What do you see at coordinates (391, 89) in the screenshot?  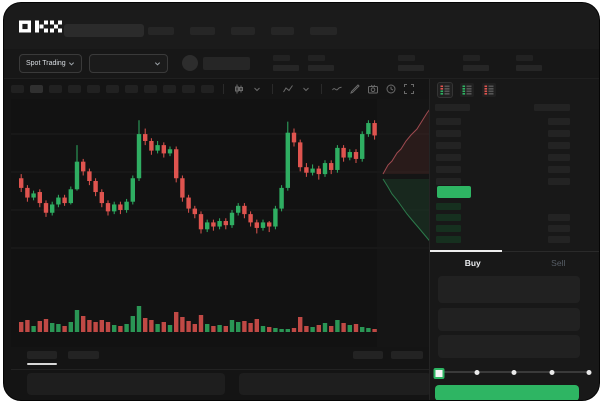 I see `history-icon` at bounding box center [391, 89].